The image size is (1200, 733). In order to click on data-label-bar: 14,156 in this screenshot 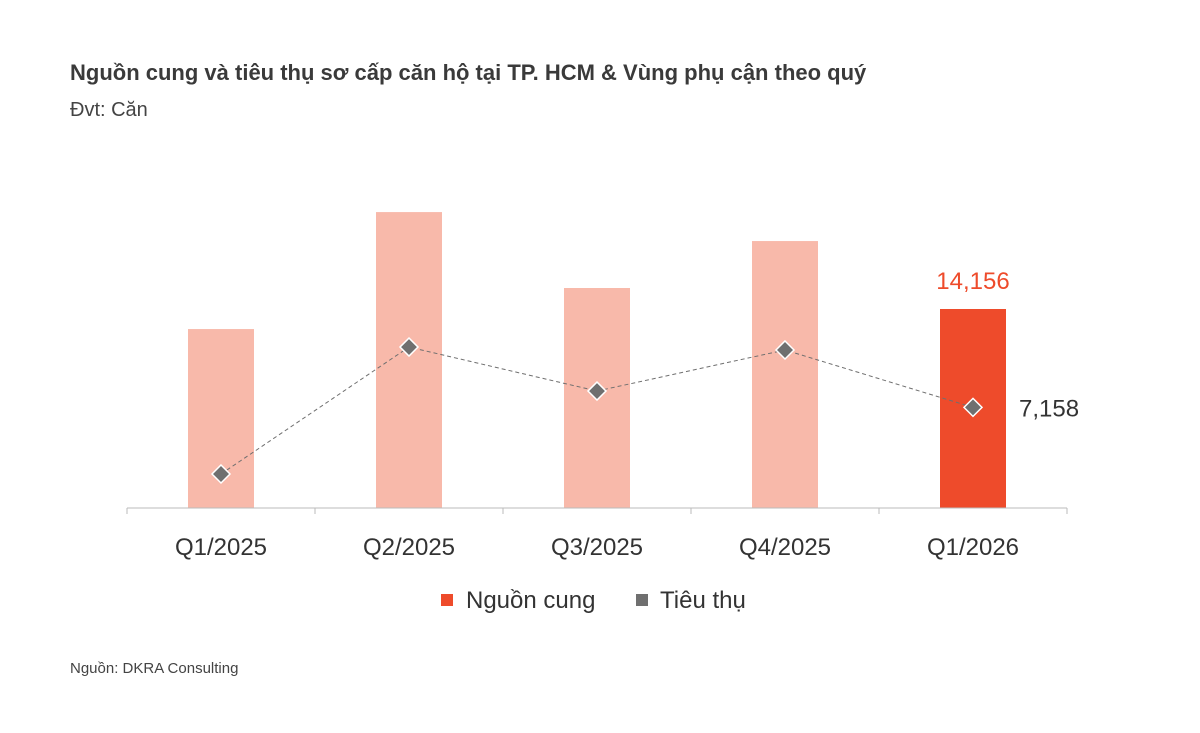, I will do `click(972, 281)`.